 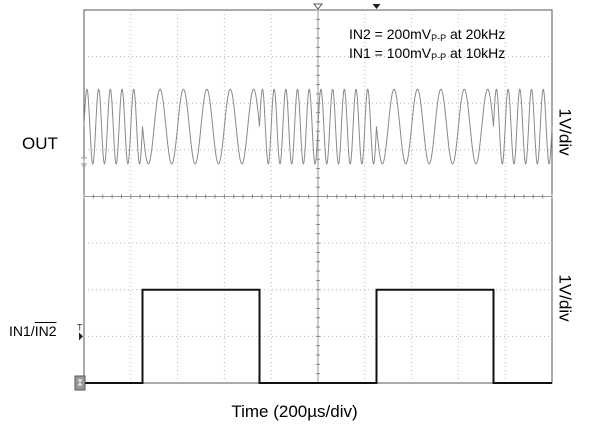 I want to click on channel-in-label: IN1/IN2, so click(x=33, y=331).